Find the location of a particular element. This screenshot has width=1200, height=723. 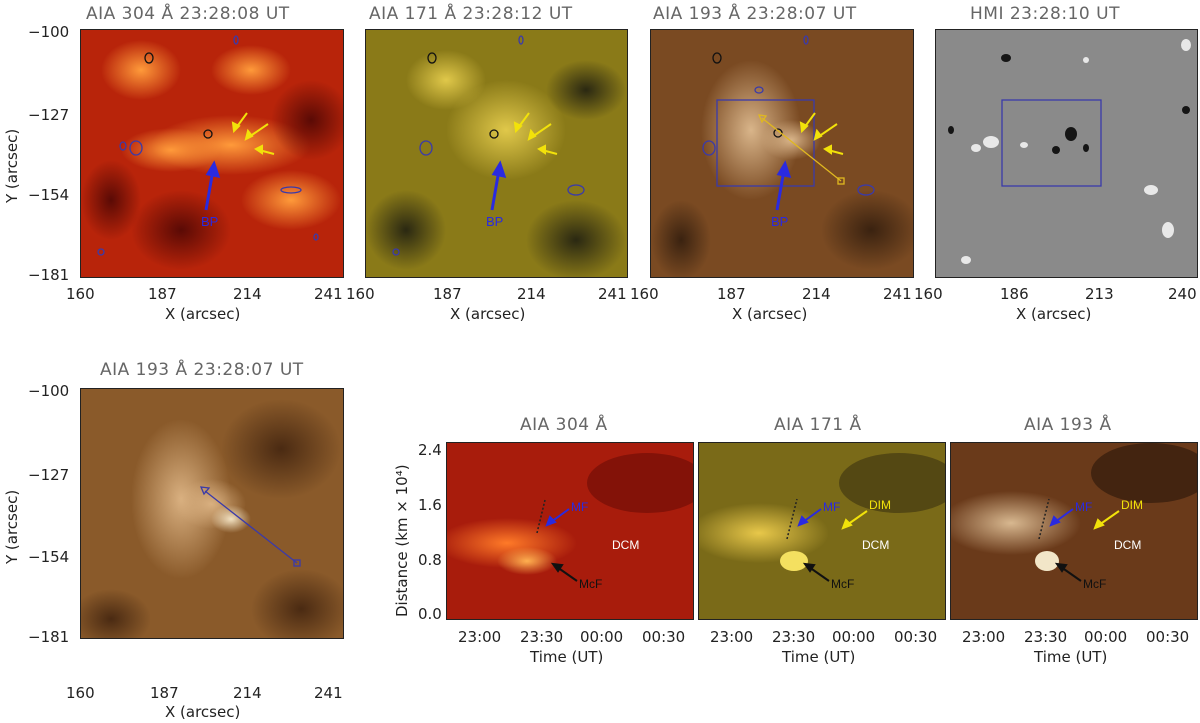

timeslice-title-aia193: AIA 193 Å is located at coordinates (1068, 425).